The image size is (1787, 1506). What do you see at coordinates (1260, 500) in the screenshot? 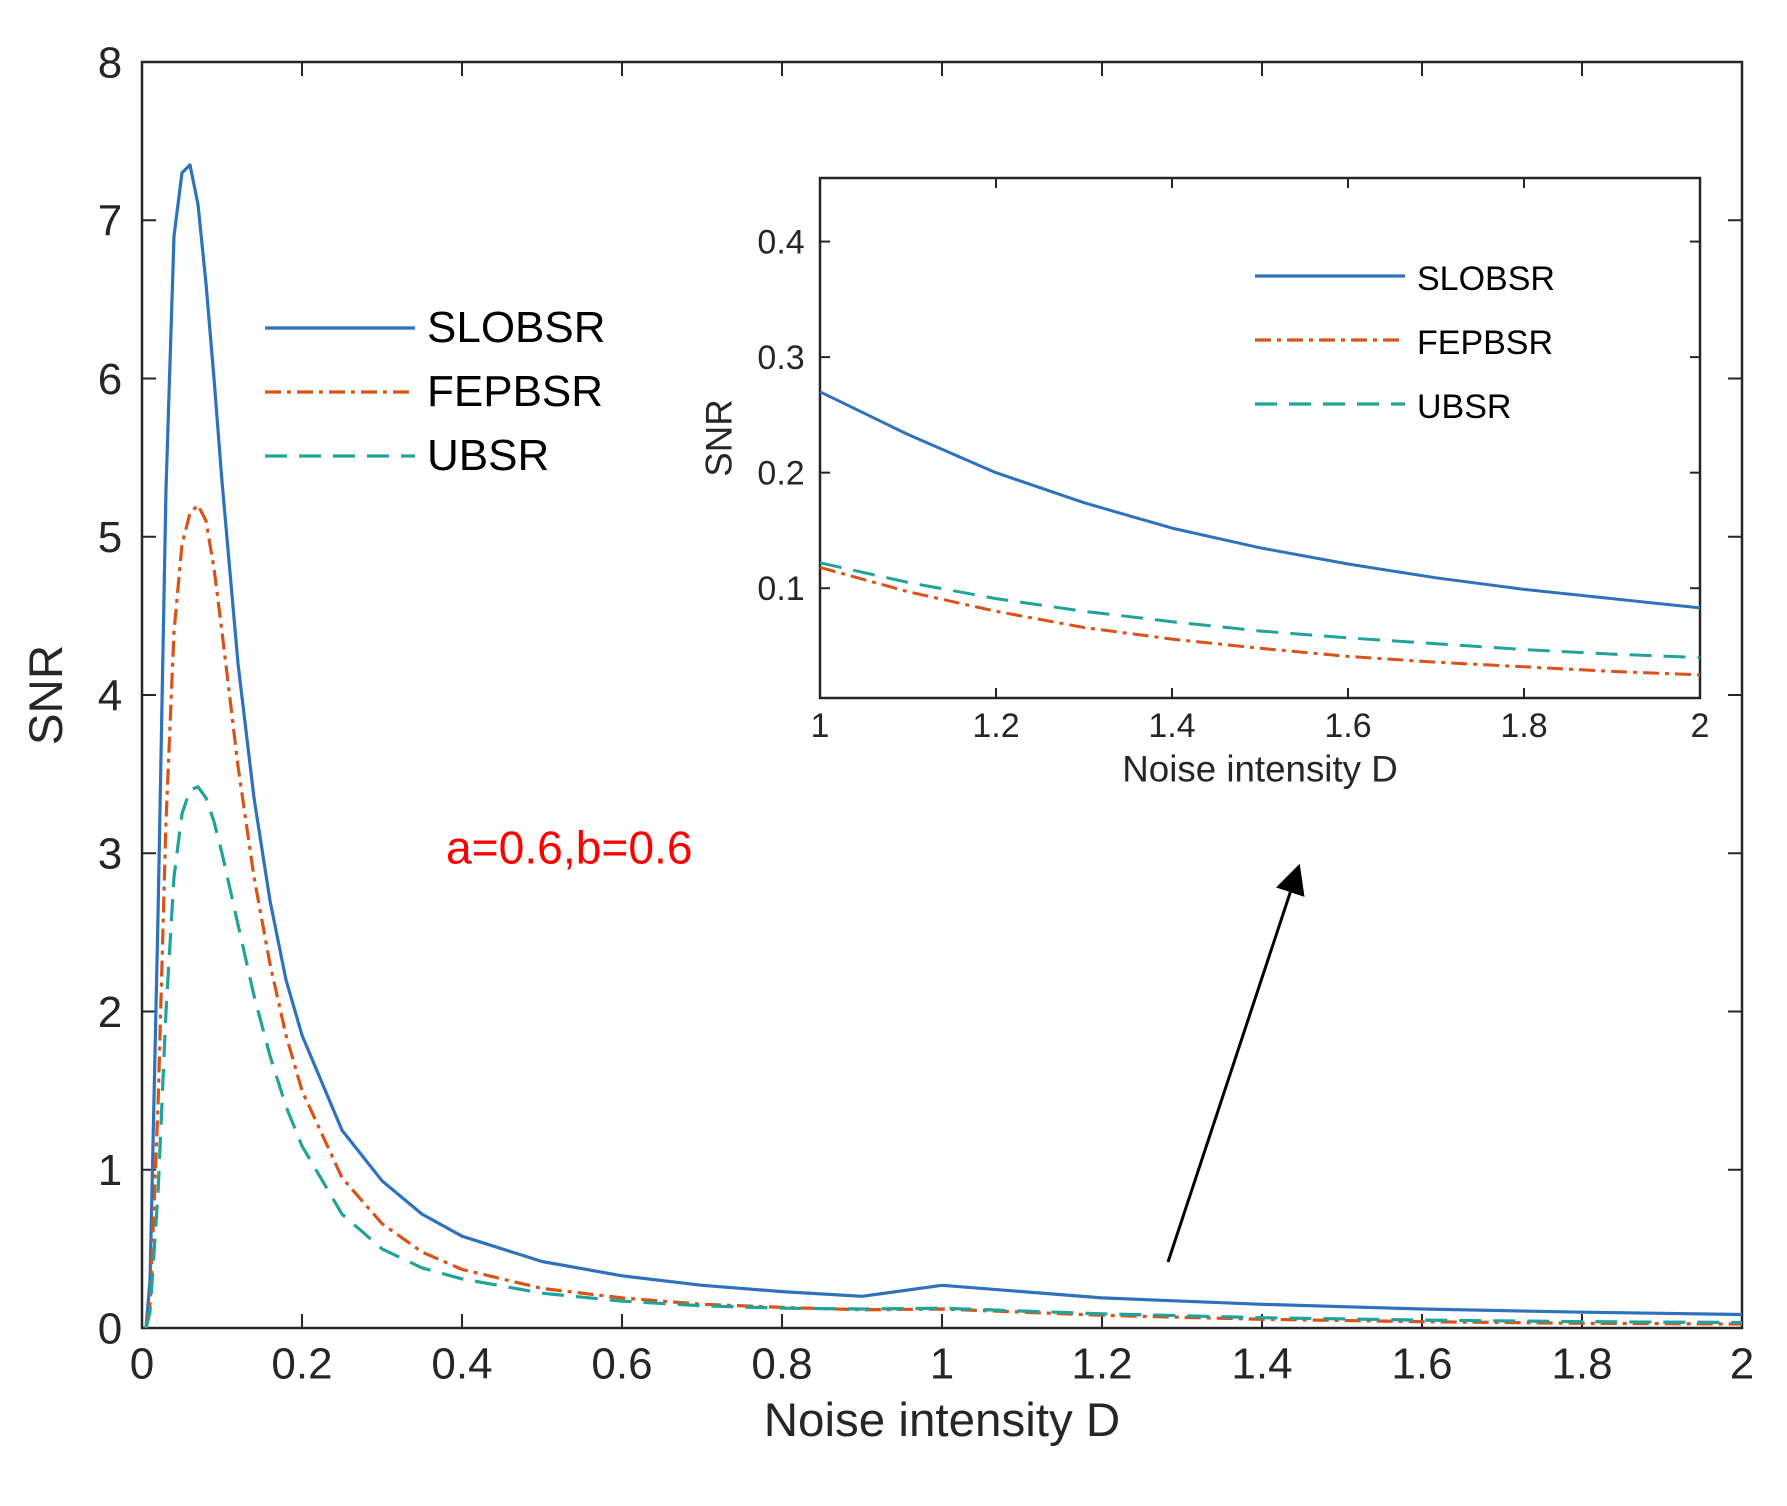
I see `inset-series-slobsr` at bounding box center [1260, 500].